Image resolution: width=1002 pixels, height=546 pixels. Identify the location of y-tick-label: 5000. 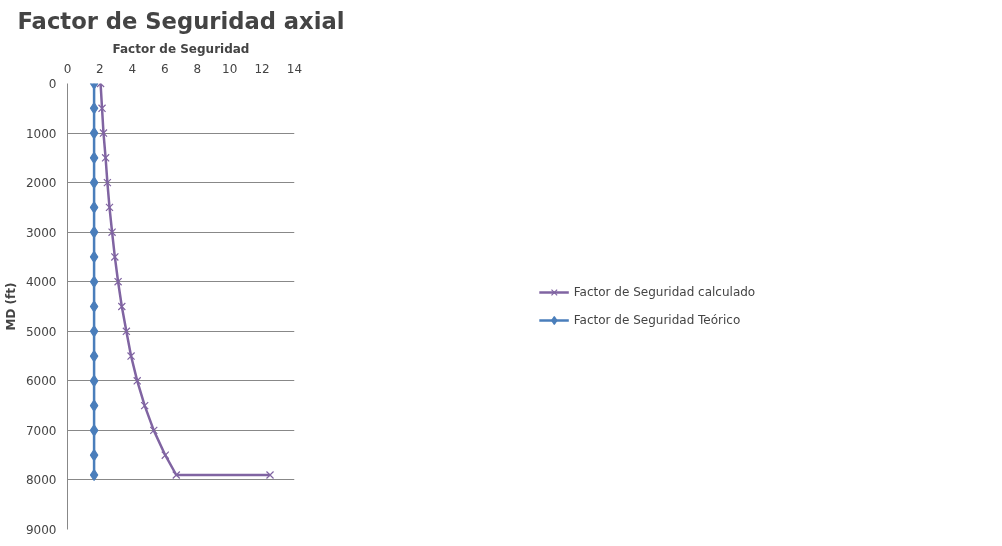
(41, 331).